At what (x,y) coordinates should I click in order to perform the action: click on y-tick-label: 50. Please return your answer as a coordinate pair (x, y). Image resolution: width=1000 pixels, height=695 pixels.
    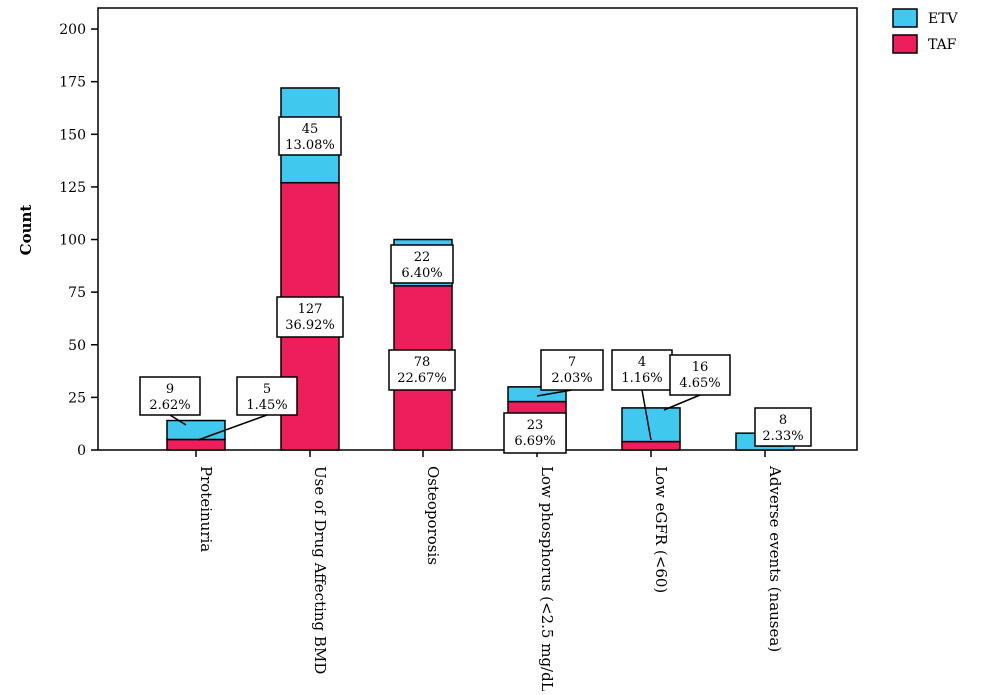
    Looking at the image, I should click on (77, 346).